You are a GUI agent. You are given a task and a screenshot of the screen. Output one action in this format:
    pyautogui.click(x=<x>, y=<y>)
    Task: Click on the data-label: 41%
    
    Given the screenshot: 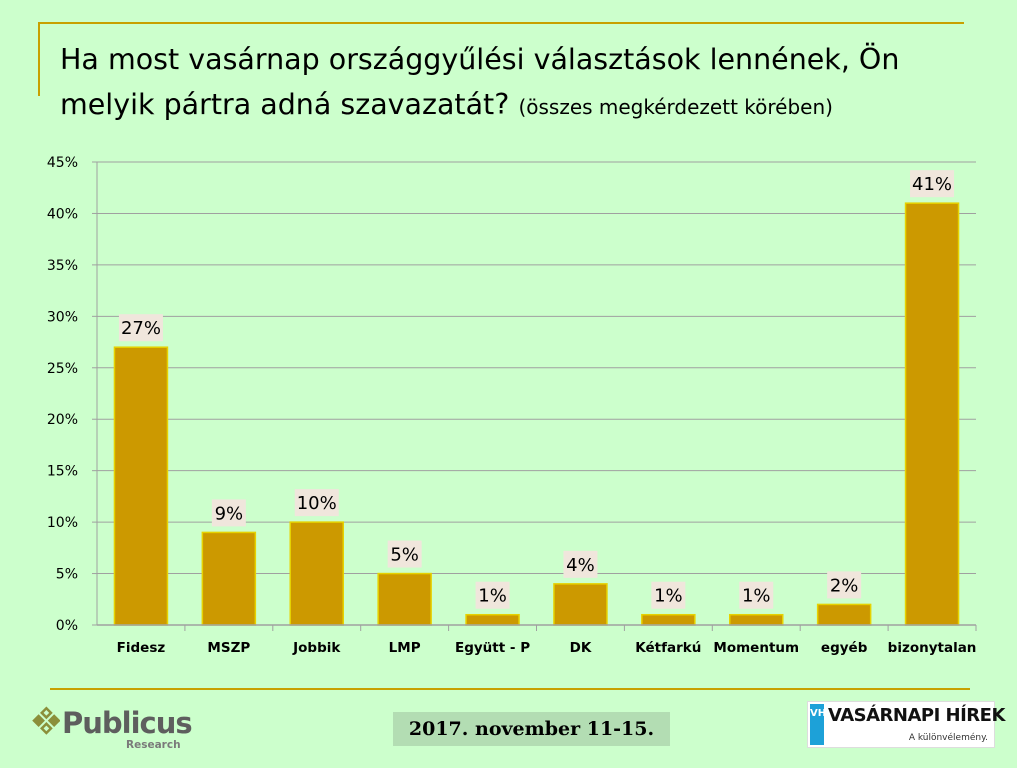 What is the action you would take?
    pyautogui.click(x=932, y=184)
    